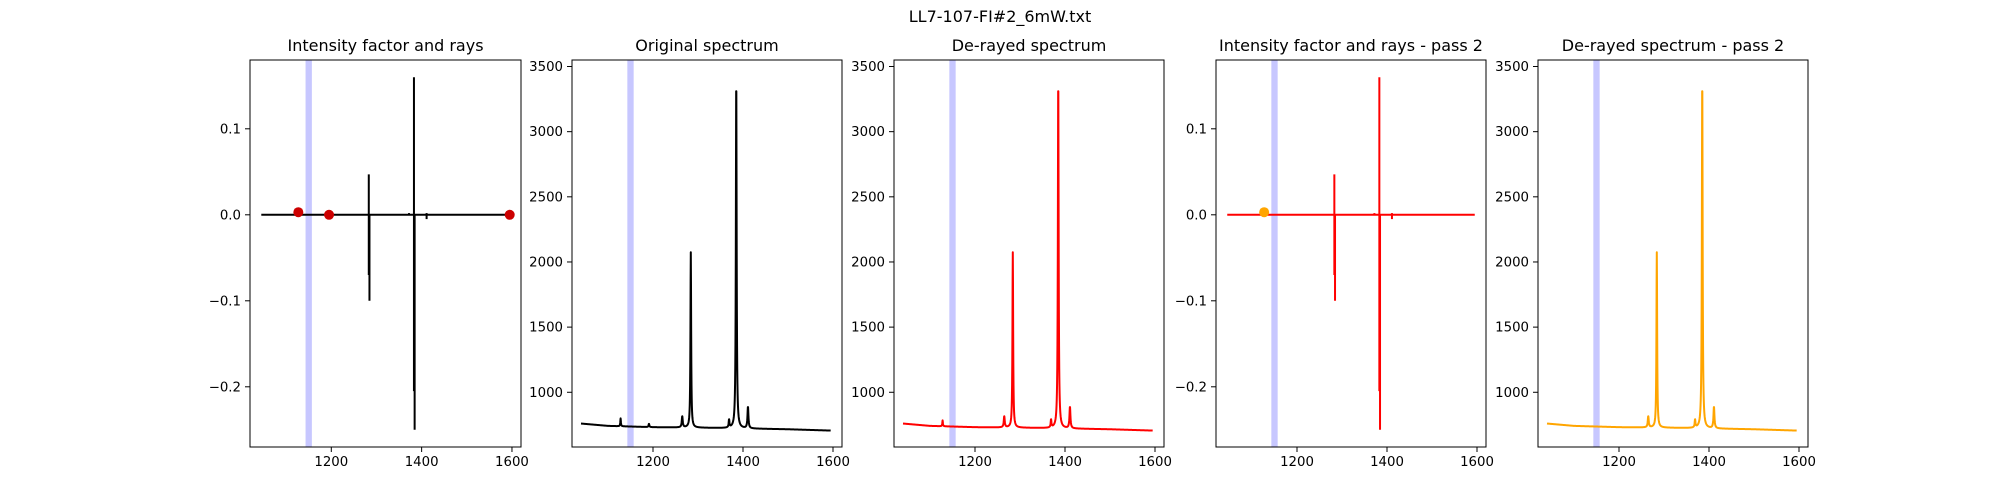 The height and width of the screenshot is (500, 2000). What do you see at coordinates (1351, 45) in the screenshot?
I see `panel-4-title: Intensity factor and rays - pass 2` at bounding box center [1351, 45].